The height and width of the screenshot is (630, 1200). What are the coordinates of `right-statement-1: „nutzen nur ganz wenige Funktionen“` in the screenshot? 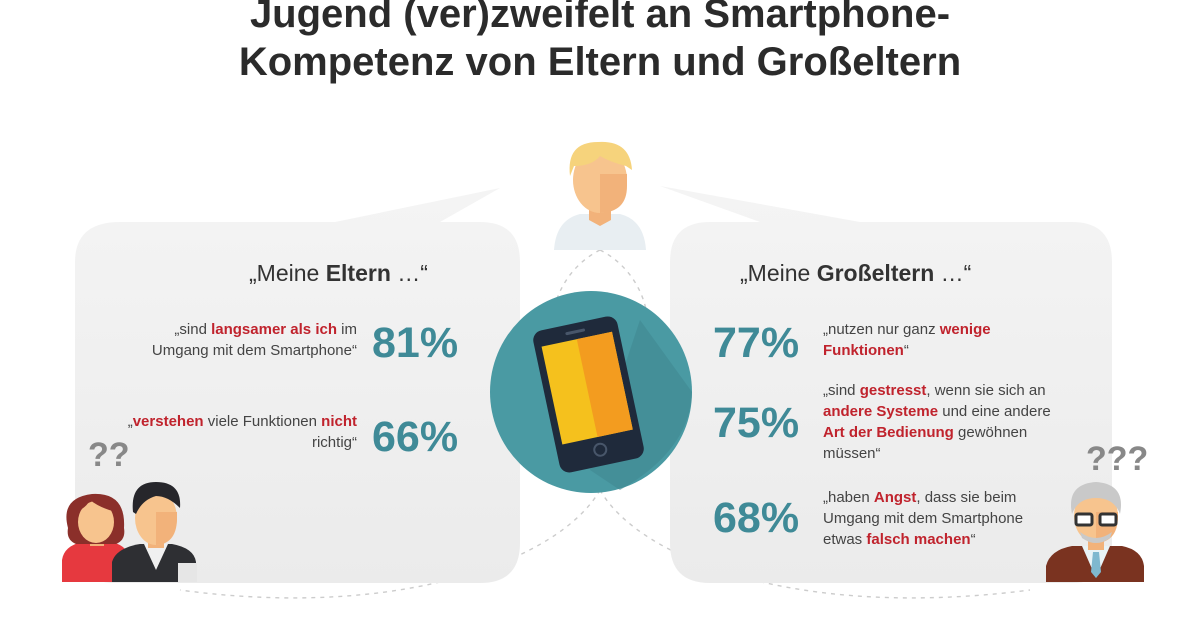 It's located at (920, 340).